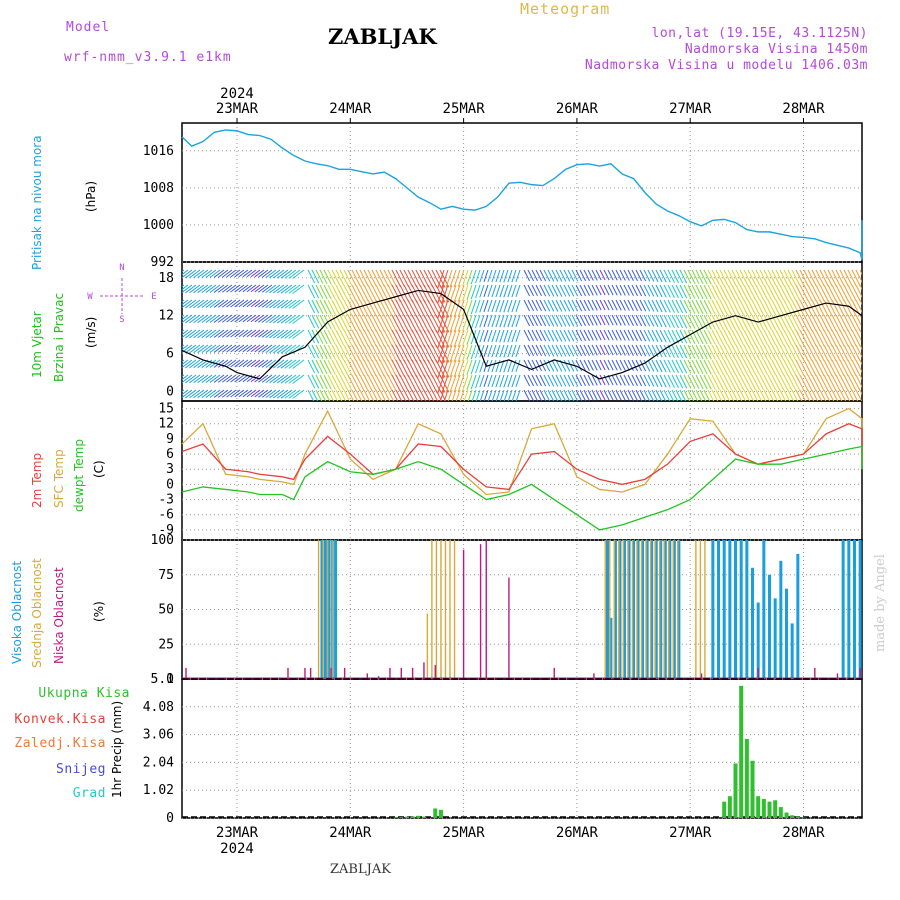 This screenshot has width=900, height=900. What do you see at coordinates (166, 515) in the screenshot?
I see `y-tick-label: -6` at bounding box center [166, 515].